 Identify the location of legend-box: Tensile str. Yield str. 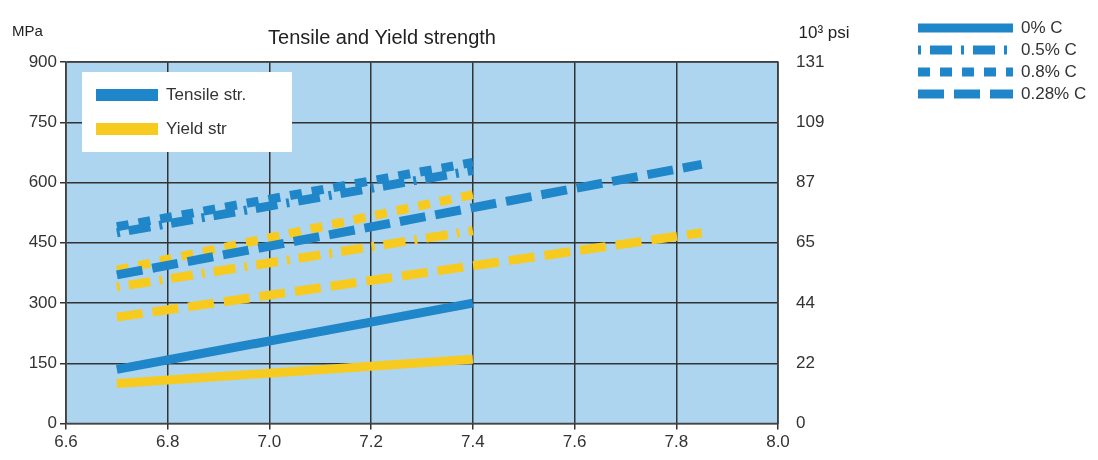
(187, 112).